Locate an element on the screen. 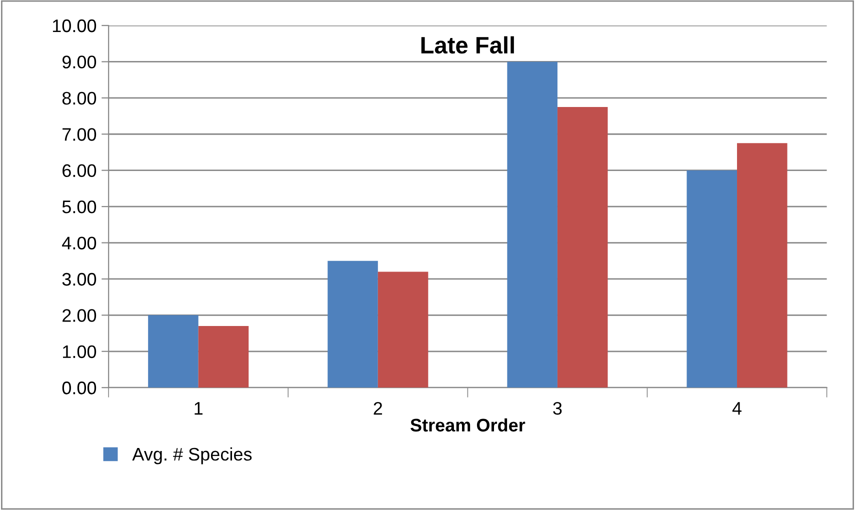 The image size is (855, 510). y-tick-label: 7.00 is located at coordinates (79, 134).